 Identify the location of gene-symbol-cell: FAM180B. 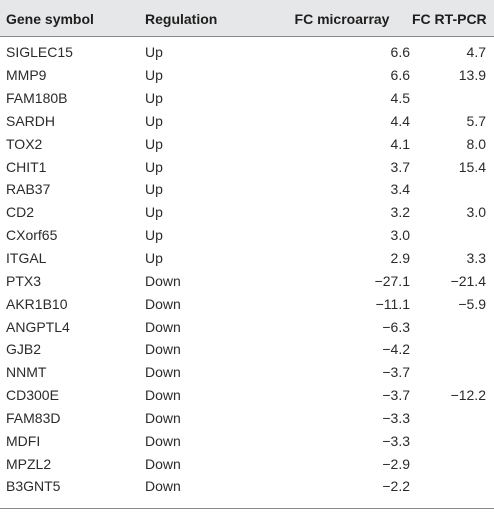
(37, 98).